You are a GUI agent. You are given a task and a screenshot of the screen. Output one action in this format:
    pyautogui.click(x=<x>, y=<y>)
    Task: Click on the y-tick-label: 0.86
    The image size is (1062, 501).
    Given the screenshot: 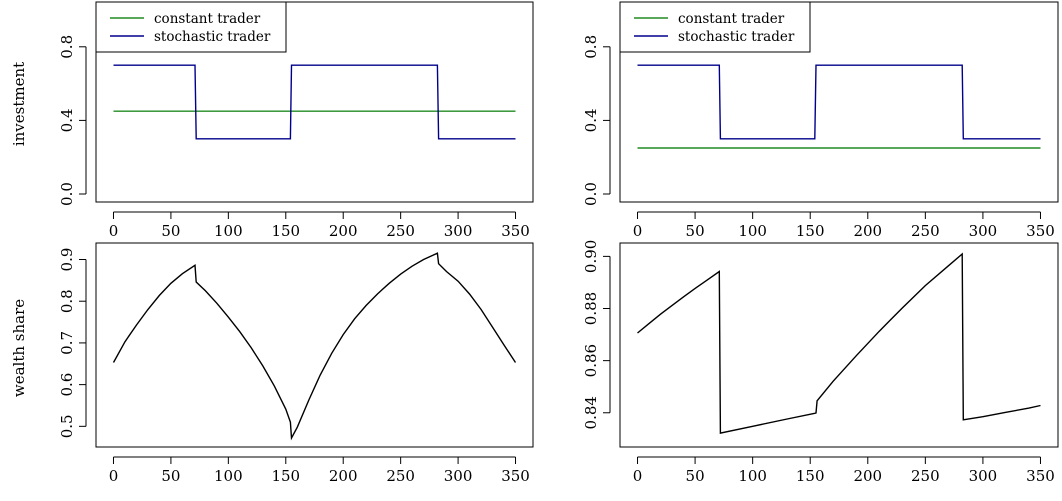 What is the action you would take?
    pyautogui.click(x=591, y=360)
    